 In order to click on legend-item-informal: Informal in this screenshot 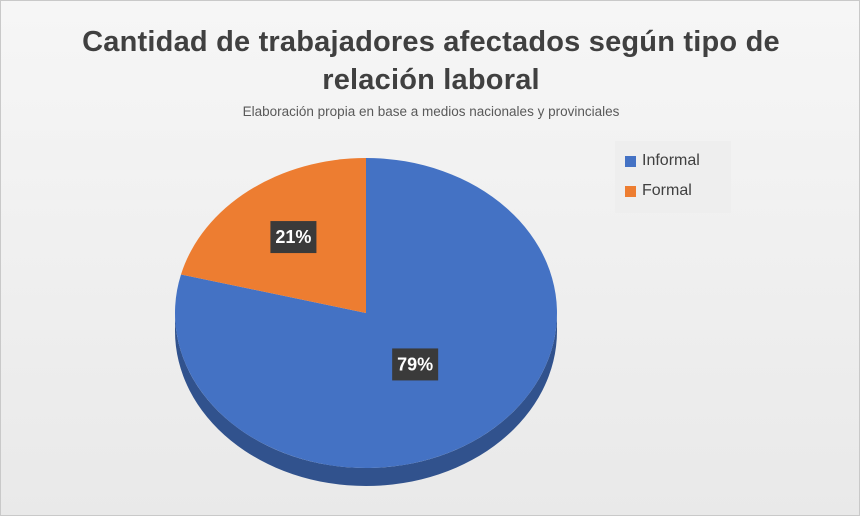, I will do `click(662, 161)`.